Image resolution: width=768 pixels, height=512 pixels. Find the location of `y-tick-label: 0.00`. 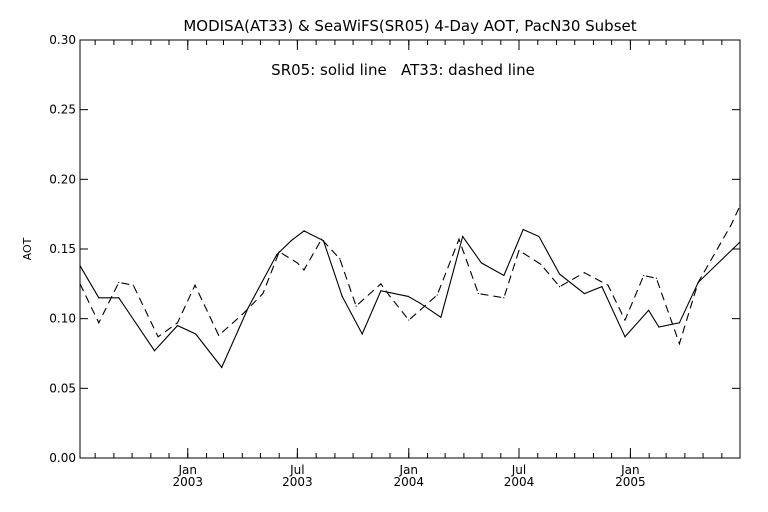

y-tick-label: 0.00 is located at coordinates (62, 458).